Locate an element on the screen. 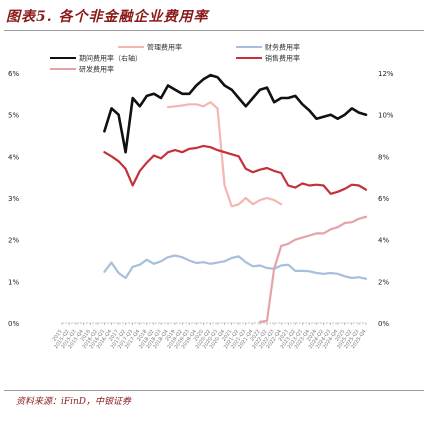 The image size is (428, 441). left-tick-label: 5% is located at coordinates (13, 116).